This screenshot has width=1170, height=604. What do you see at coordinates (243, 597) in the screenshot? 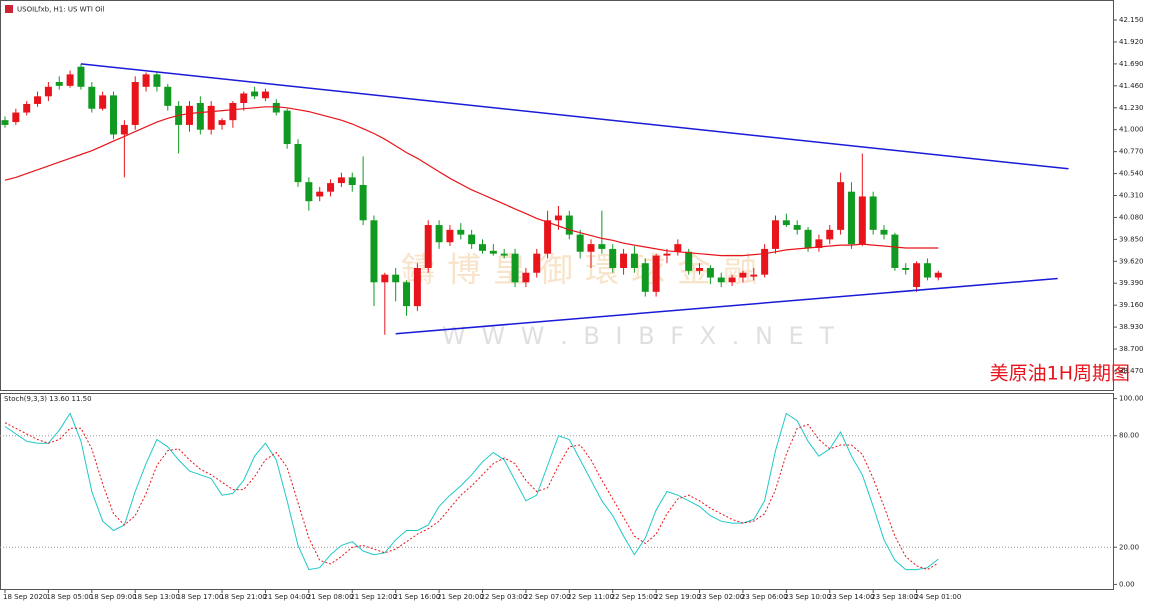
I see `x-tick-label: 18 Sep 21:00` at bounding box center [243, 597].